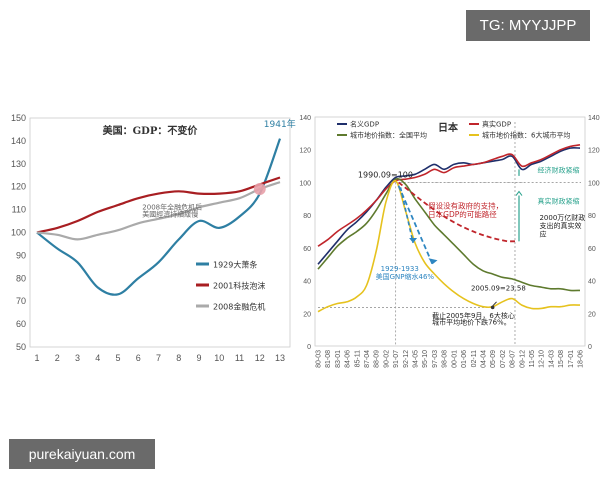 This screenshot has height=480, width=600. What do you see at coordinates (117, 358) in the screenshot?
I see `chart1-x-tick: 5` at bounding box center [117, 358].